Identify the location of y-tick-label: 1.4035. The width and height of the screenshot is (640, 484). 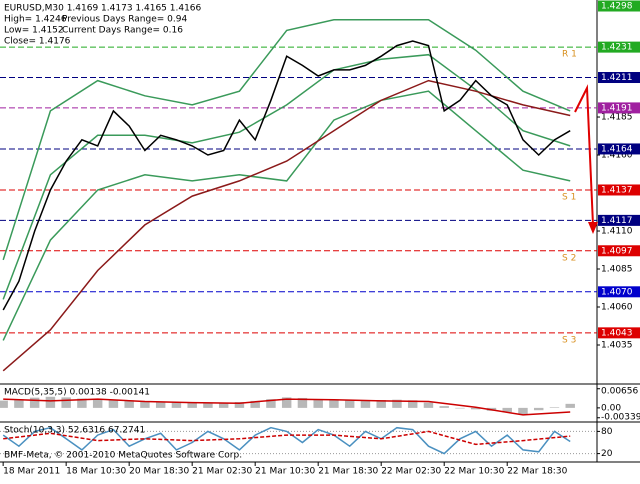
(617, 346).